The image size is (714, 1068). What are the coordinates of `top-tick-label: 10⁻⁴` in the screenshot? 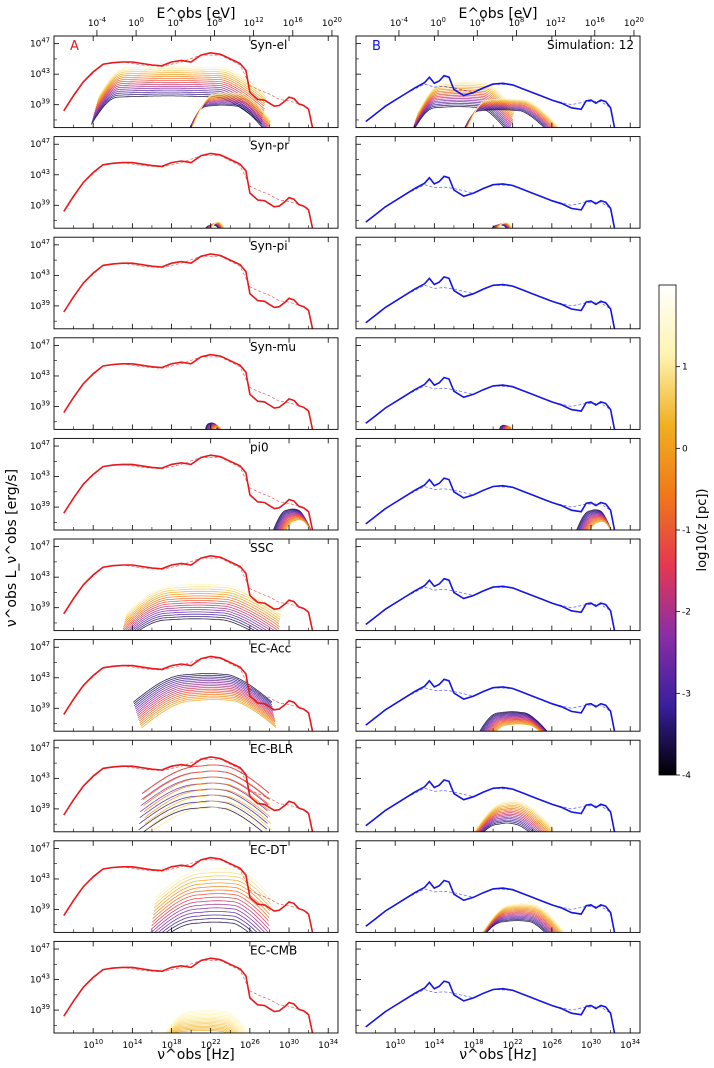 It's located at (97, 22).